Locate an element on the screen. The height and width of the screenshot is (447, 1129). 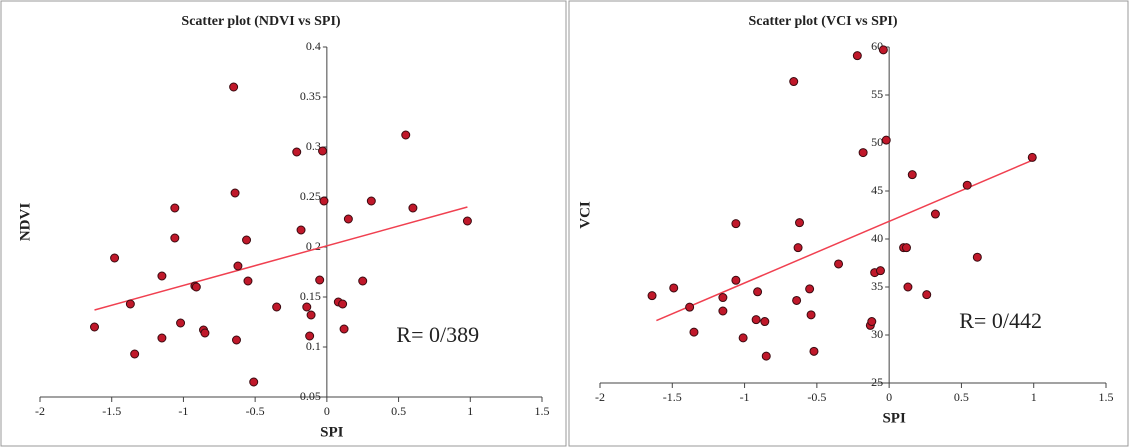
chart-title: Scatter plot (NDVI vs SPI) is located at coordinates (261, 21).